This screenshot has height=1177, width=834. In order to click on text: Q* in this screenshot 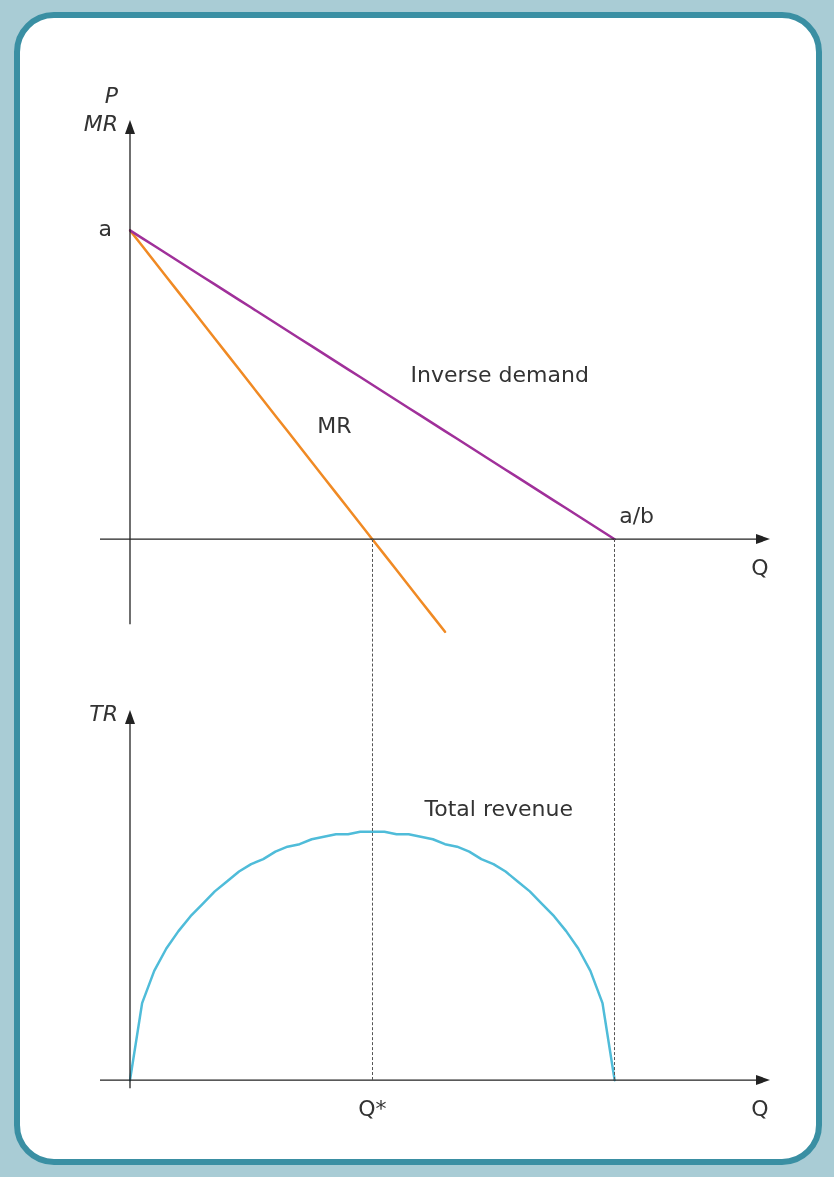, I will do `click(372, 1108)`.